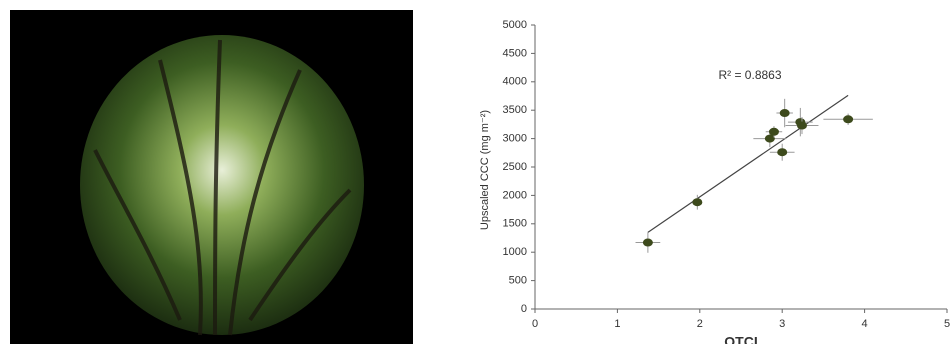  I want to click on y-tick-label: 1000, so click(515, 252).